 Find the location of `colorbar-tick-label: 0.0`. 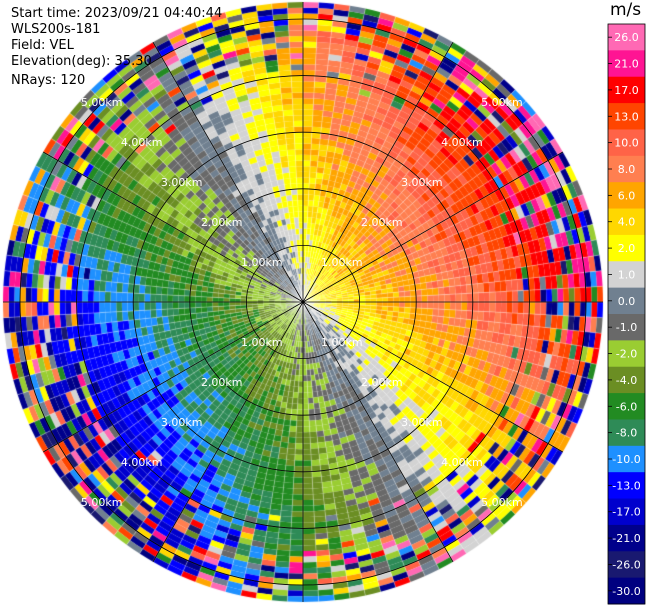

colorbar-tick-label: 0.0 is located at coordinates (627, 301).